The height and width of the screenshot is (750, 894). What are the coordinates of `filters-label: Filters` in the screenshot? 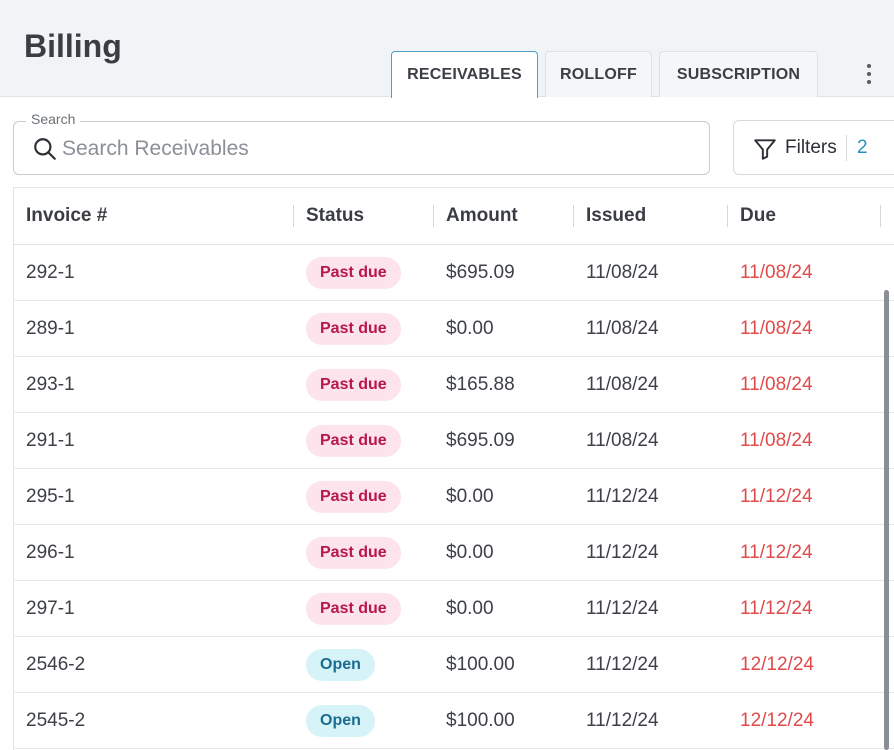 It's located at (811, 147).